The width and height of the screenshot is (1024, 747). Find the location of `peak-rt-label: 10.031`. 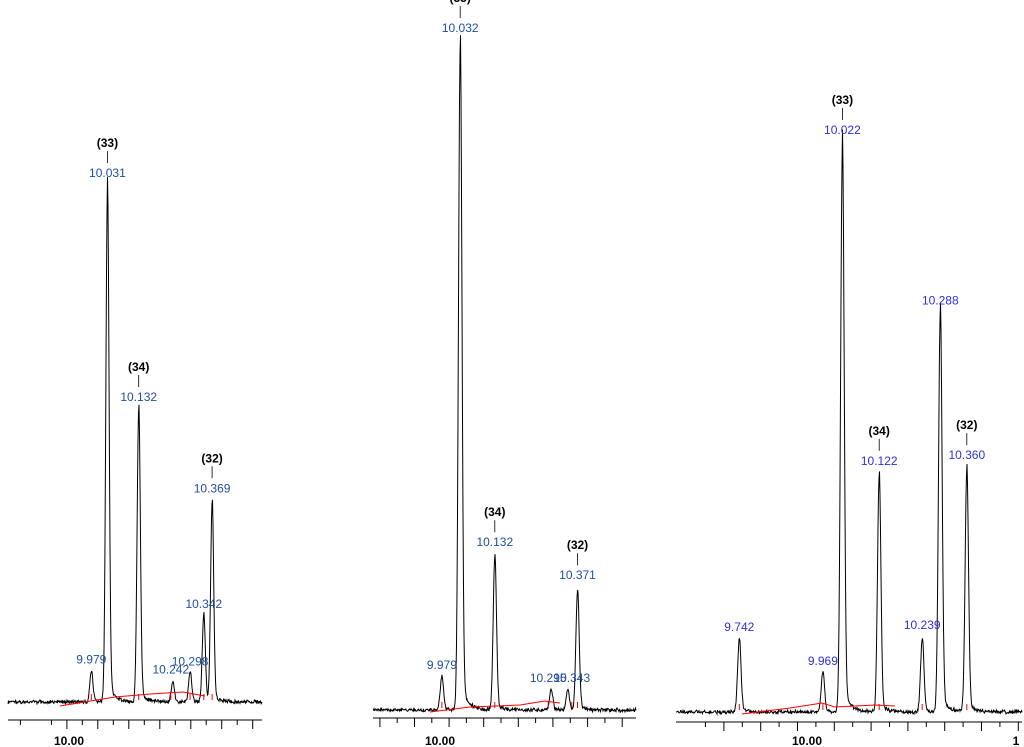

peak-rt-label: 10.031 is located at coordinates (107, 173).